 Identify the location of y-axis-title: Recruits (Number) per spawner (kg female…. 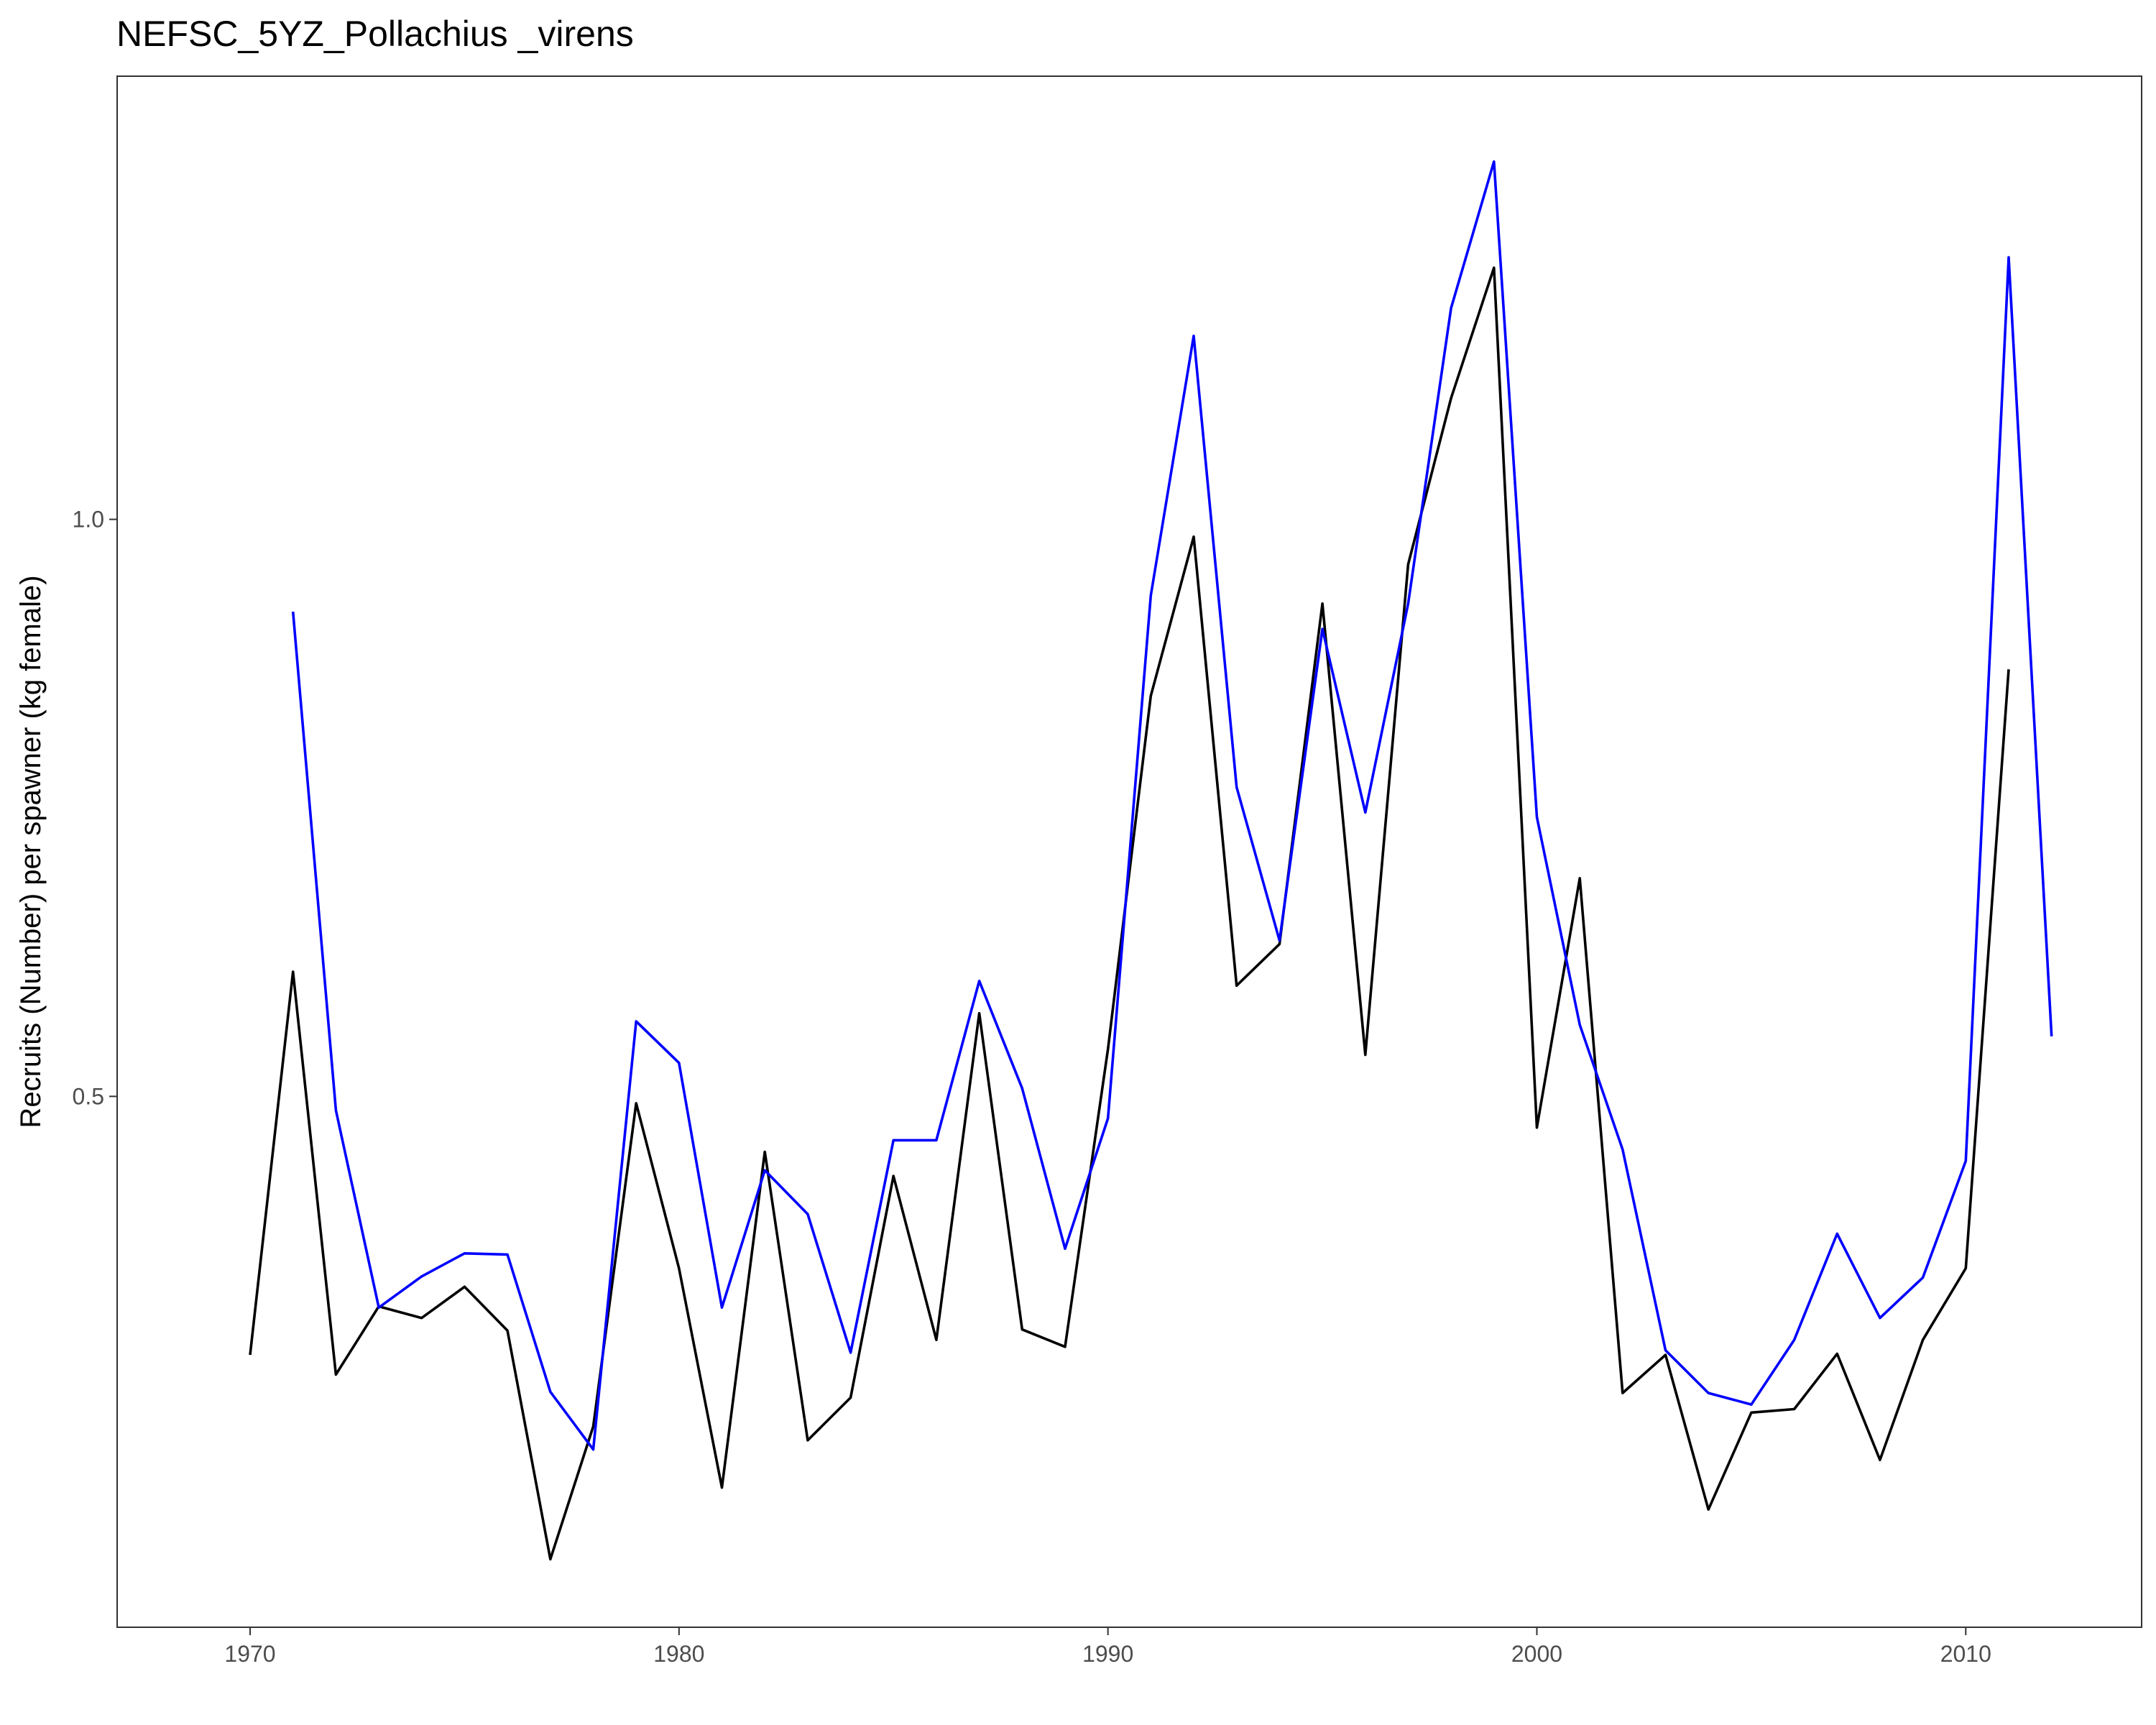
(31, 851).